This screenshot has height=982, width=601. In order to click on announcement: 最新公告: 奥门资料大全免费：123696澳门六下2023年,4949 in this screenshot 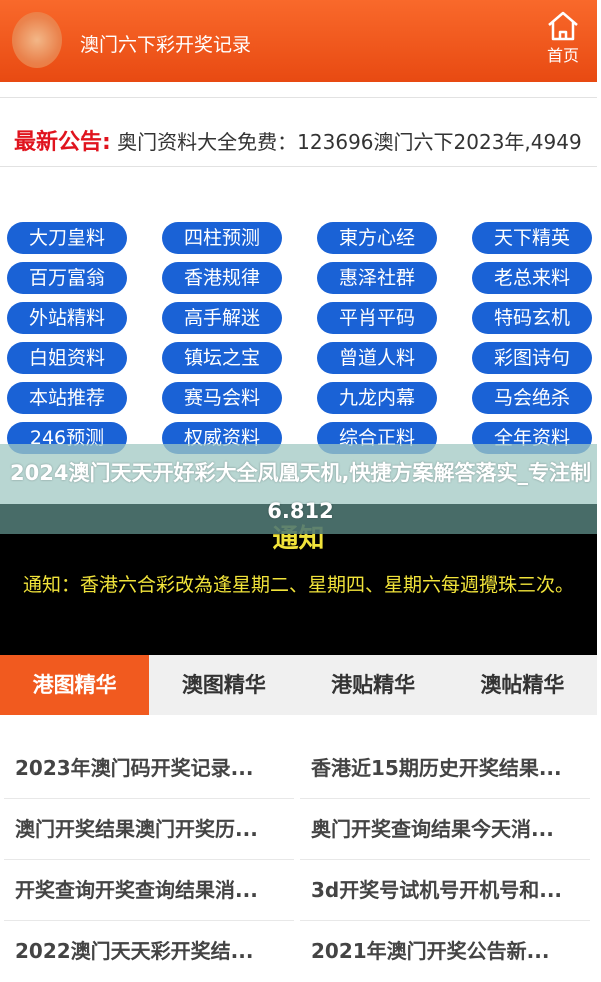, I will do `click(298, 140)`.